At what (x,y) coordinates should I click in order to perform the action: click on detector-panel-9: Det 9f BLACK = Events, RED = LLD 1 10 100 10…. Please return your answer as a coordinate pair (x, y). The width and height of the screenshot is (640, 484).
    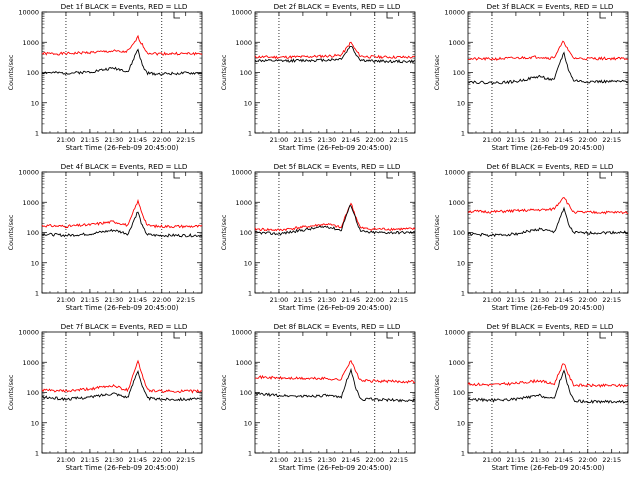
    Looking at the image, I should click on (532, 400).